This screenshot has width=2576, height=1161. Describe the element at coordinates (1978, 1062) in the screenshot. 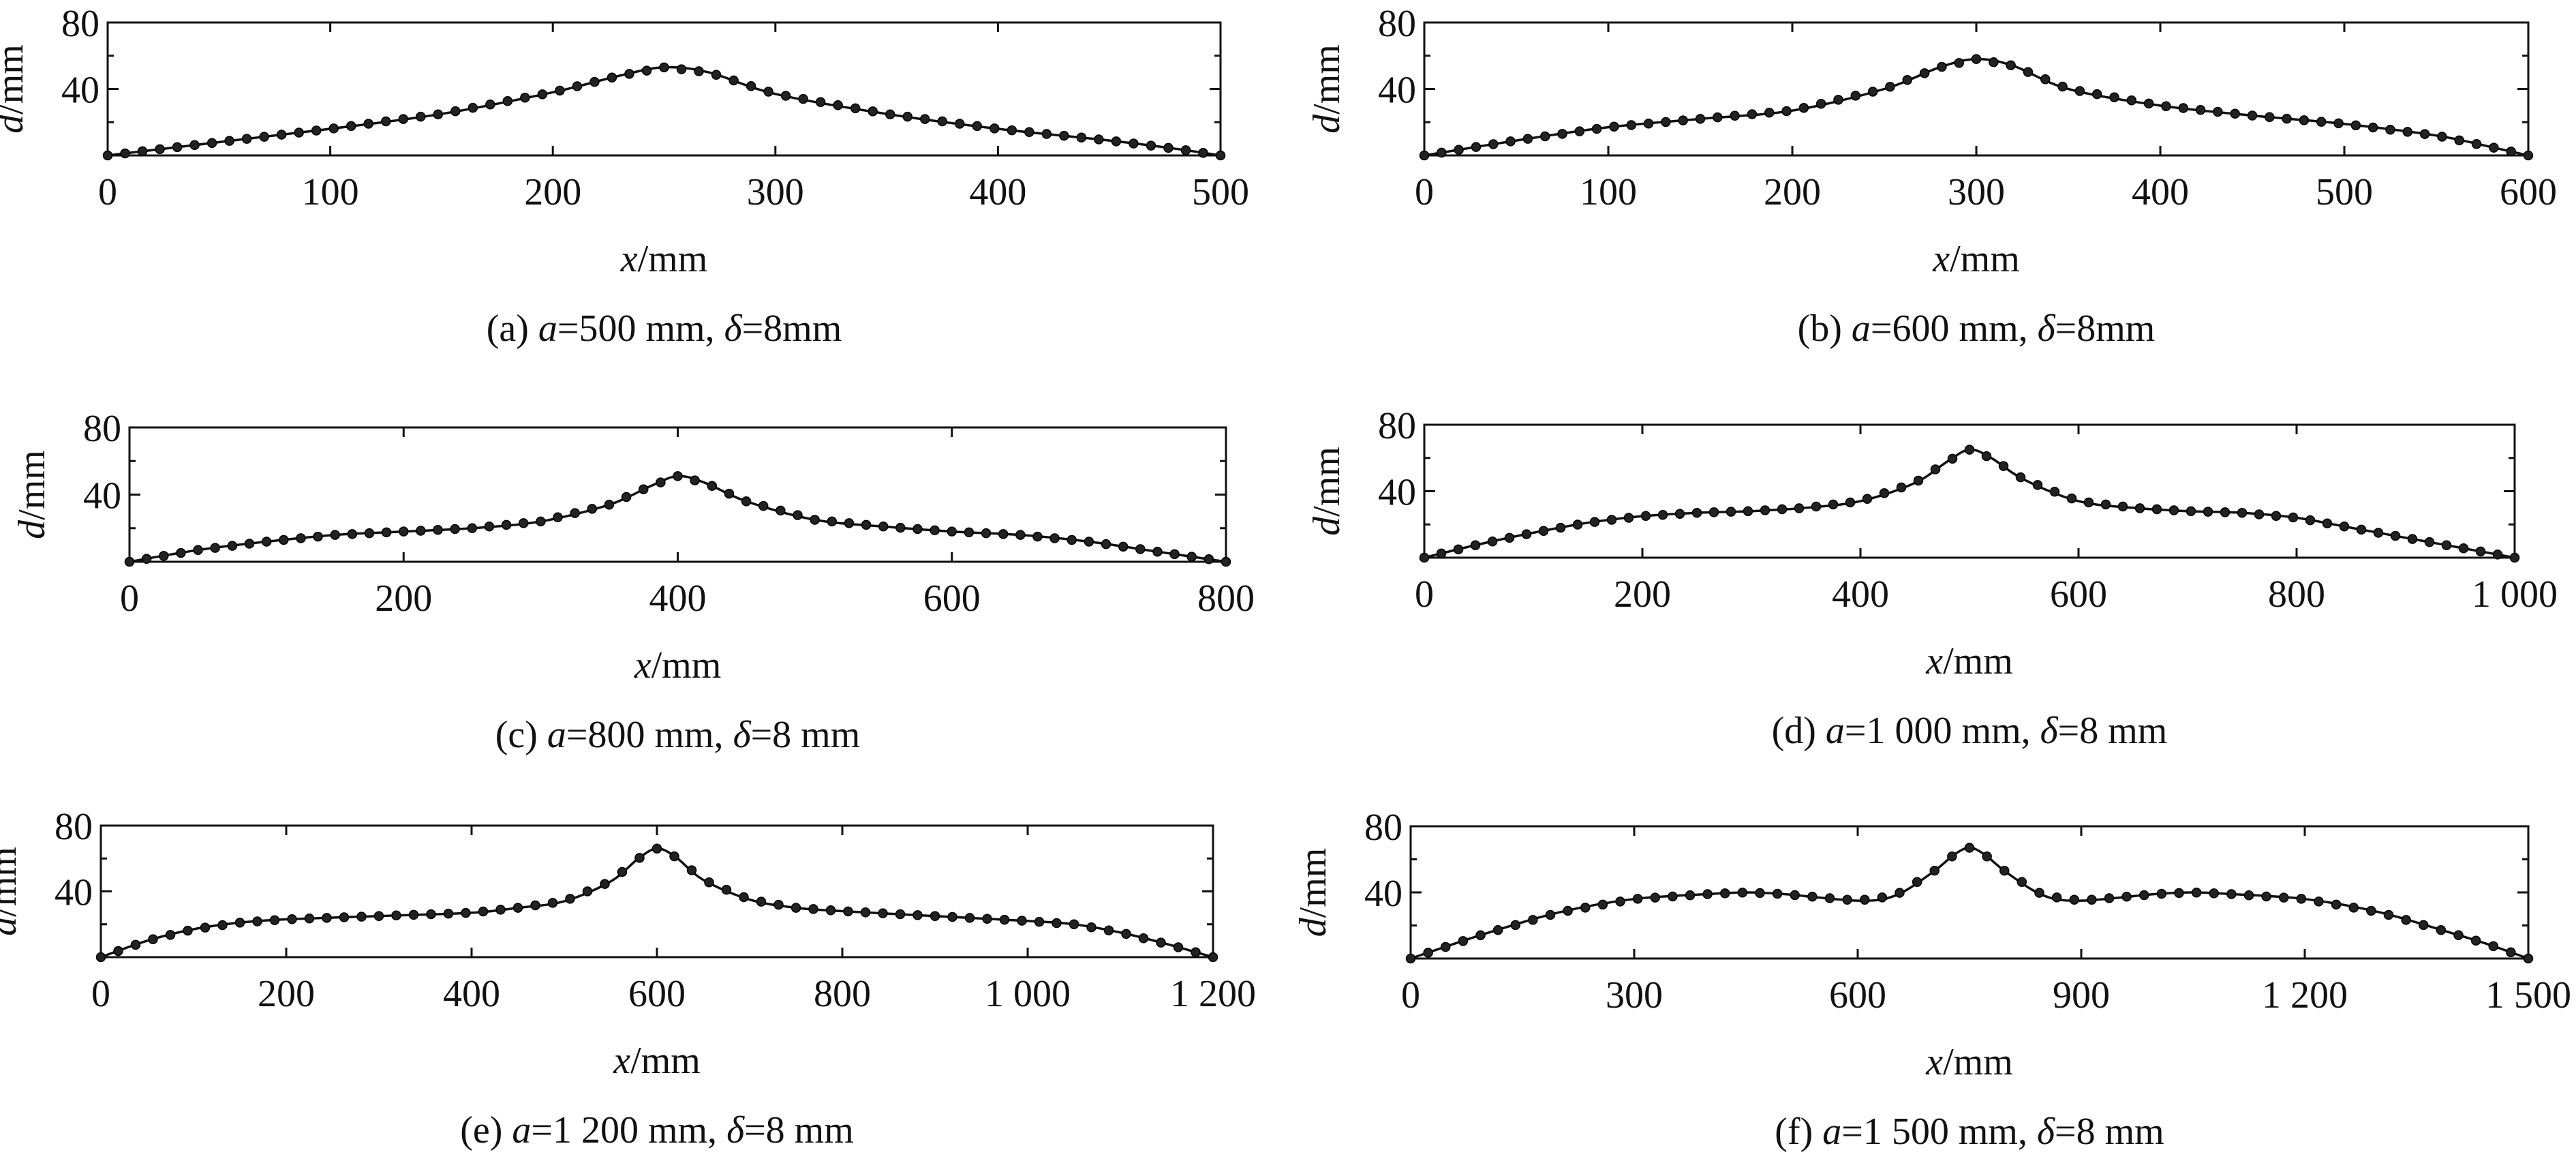

I see `x-axis-unit: /mm` at that location.